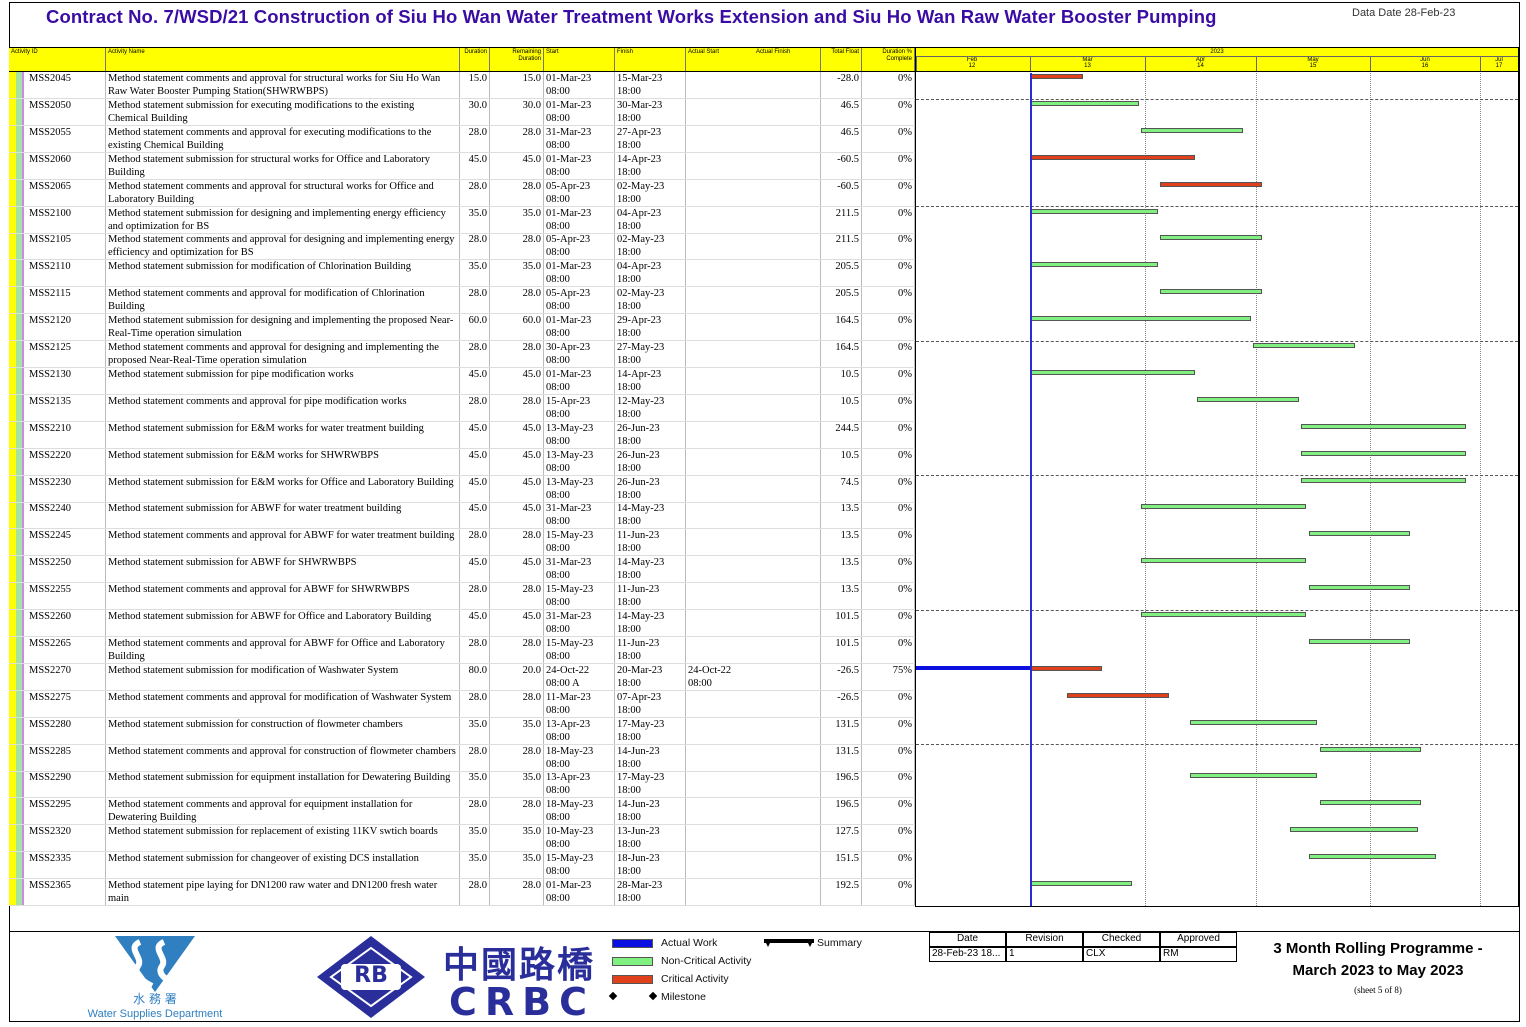 Image resolution: width=1526 pixels, height=1027 pixels. What do you see at coordinates (517, 596) in the screenshot?
I see `remaining-duration: 28.0` at bounding box center [517, 596].